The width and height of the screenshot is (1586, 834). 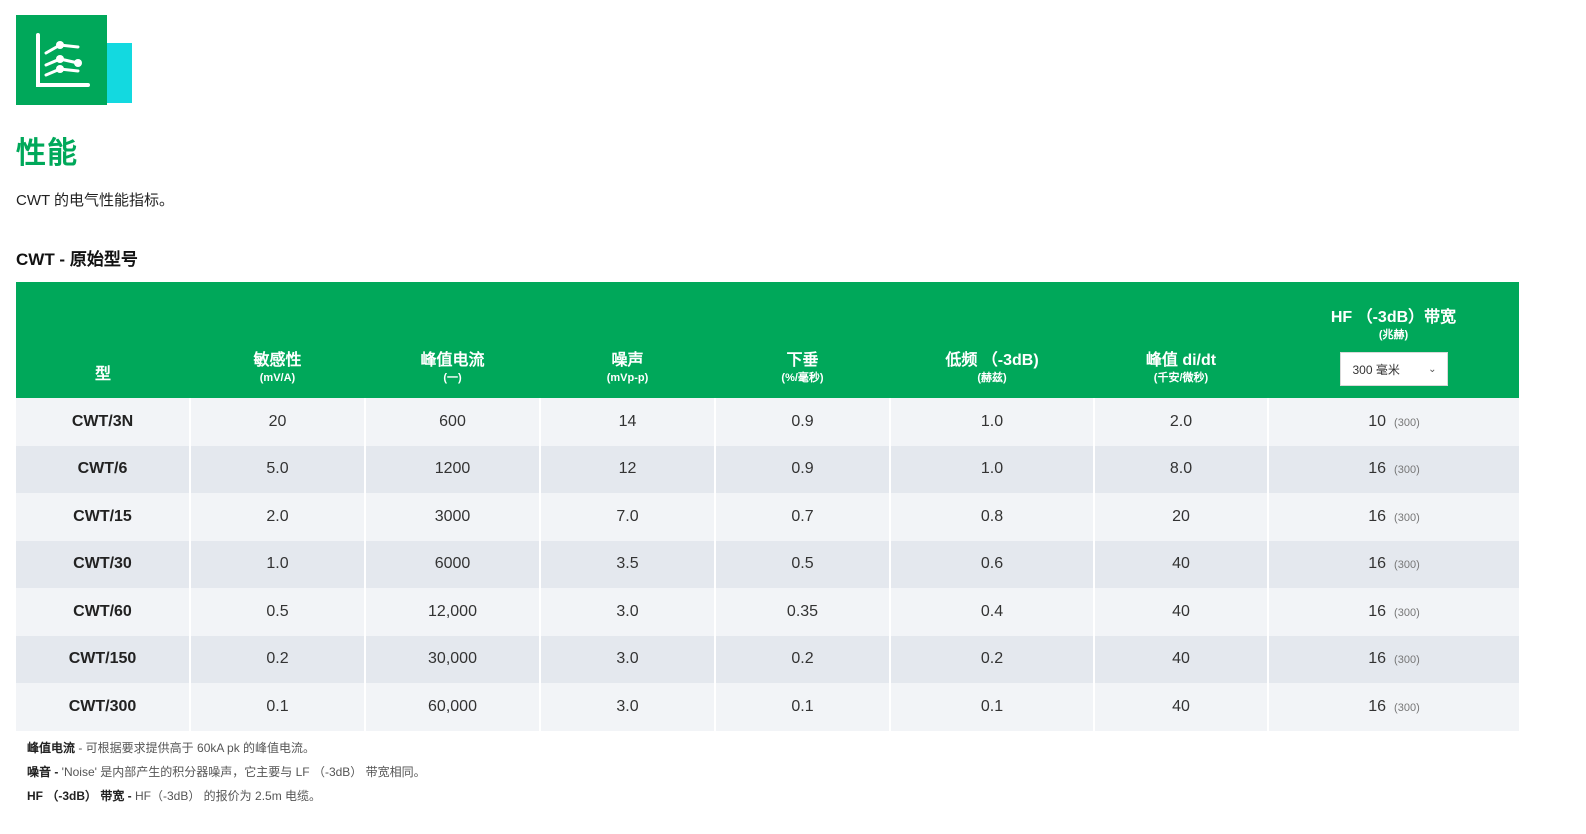 I want to click on cell-sensitivity: 2.0, so click(x=277, y=517).